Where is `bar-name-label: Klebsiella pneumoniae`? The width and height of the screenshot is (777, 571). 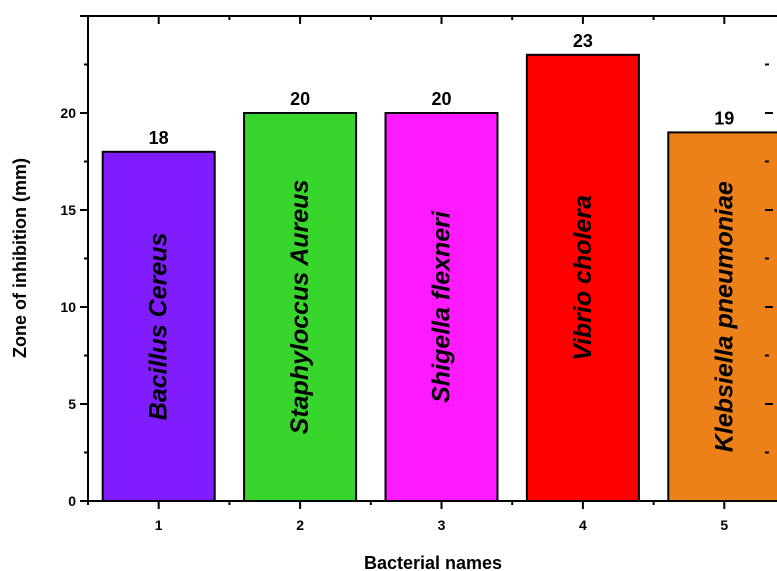 bar-name-label: Klebsiella pneumoniae is located at coordinates (724, 316).